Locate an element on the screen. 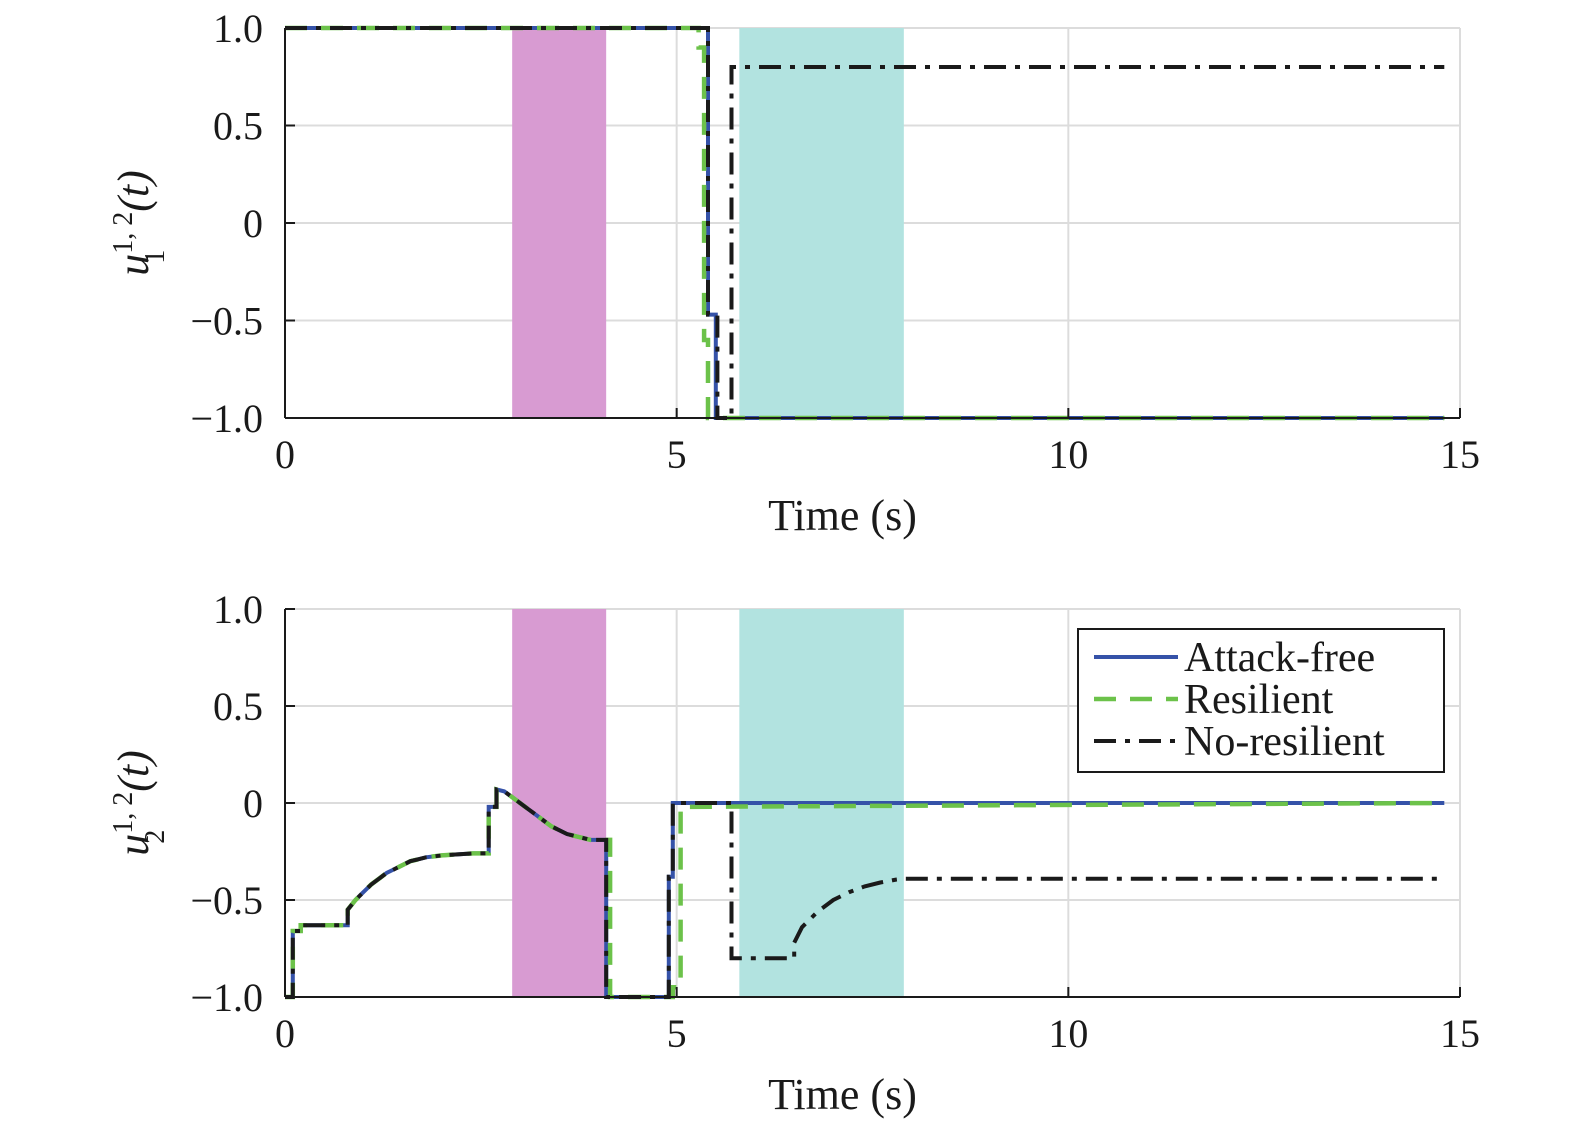  y-axis-title: u1, 22 (t) is located at coordinates (139, 803).